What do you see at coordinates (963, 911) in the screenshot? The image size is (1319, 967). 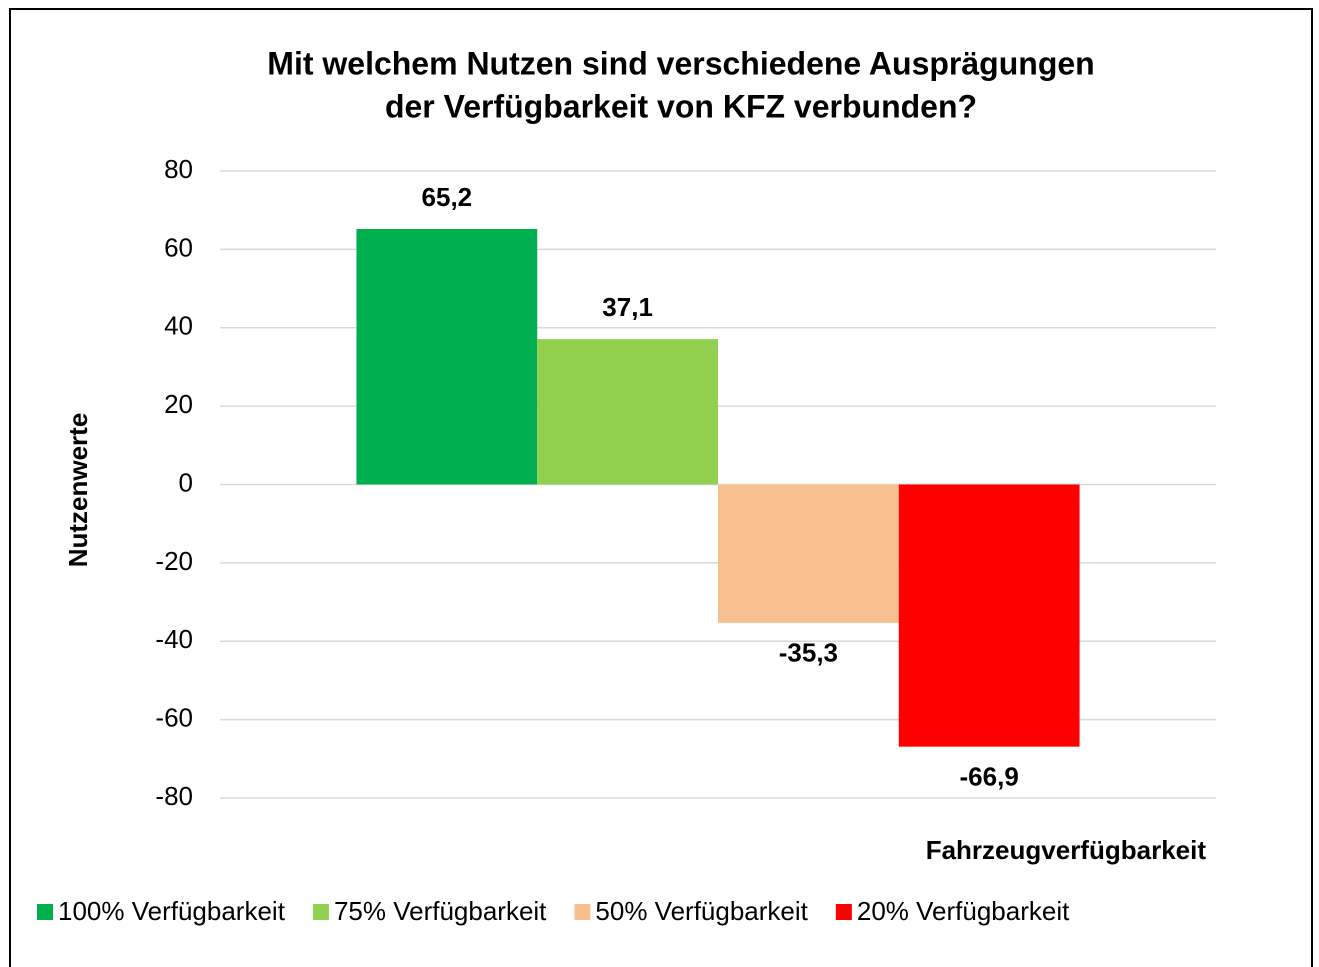 I see `legend-label: 20% Verfügbarkeit` at bounding box center [963, 911].